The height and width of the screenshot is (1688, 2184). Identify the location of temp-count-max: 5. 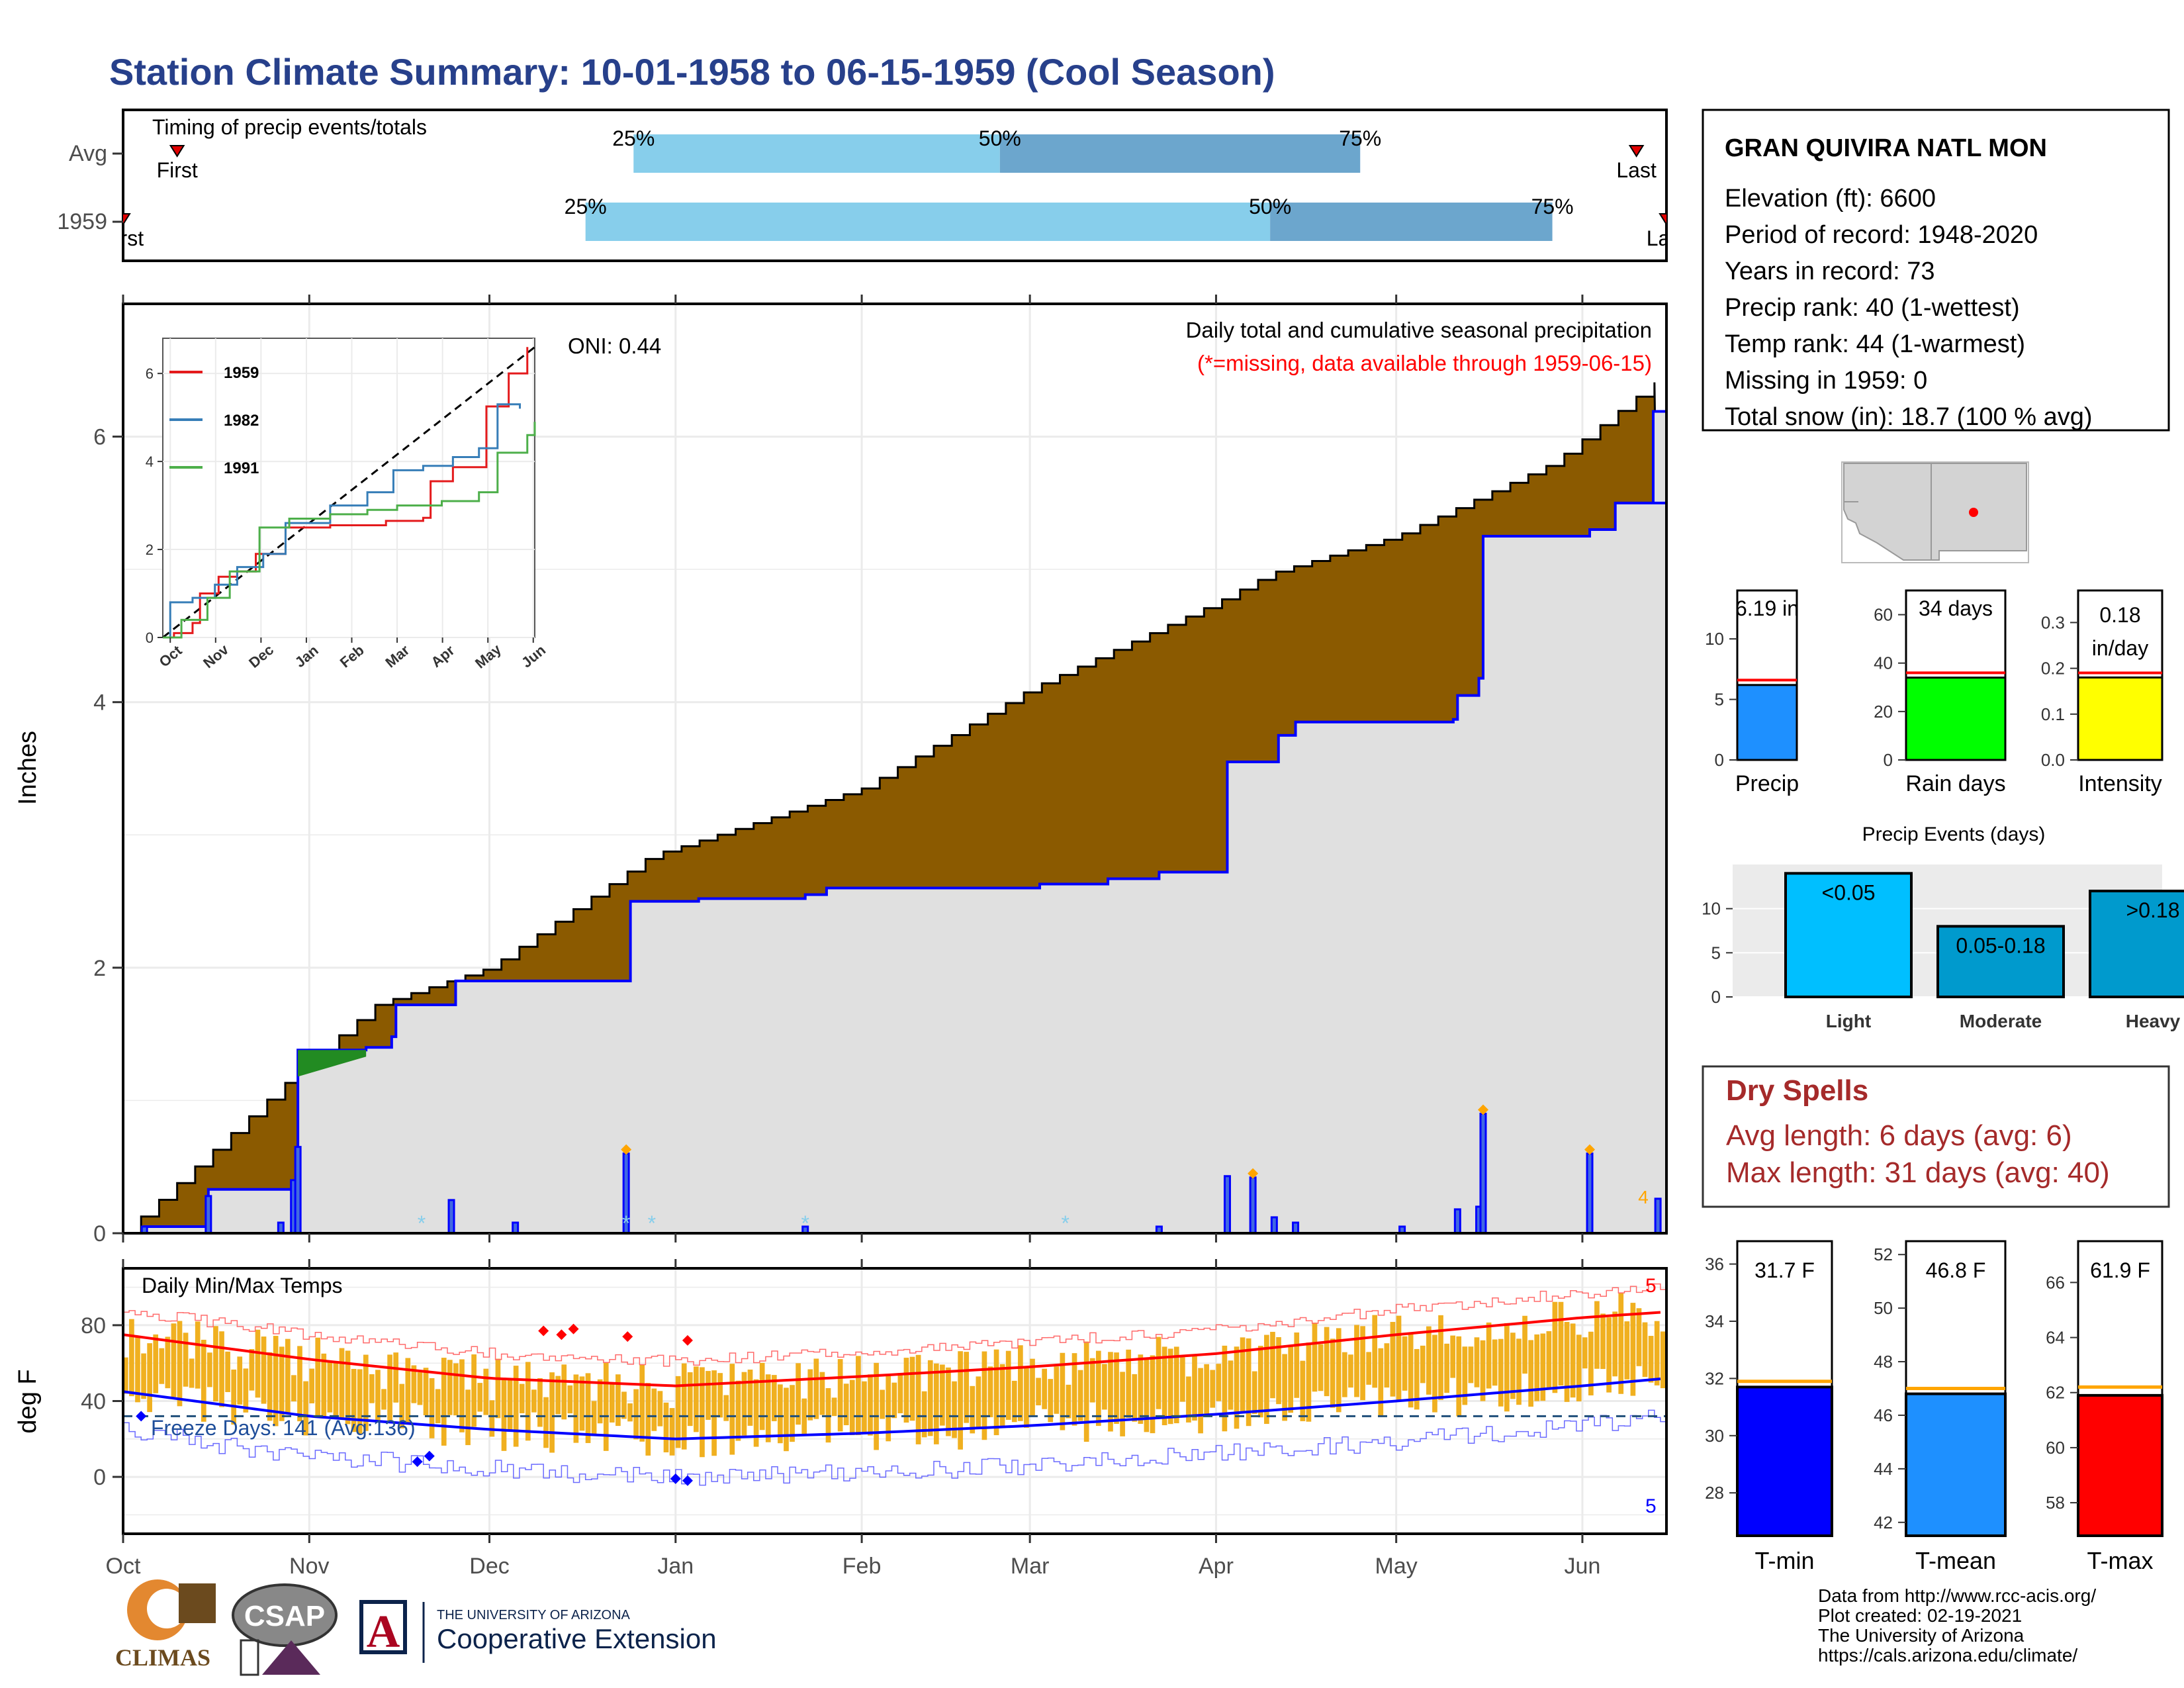
(1651, 1286).